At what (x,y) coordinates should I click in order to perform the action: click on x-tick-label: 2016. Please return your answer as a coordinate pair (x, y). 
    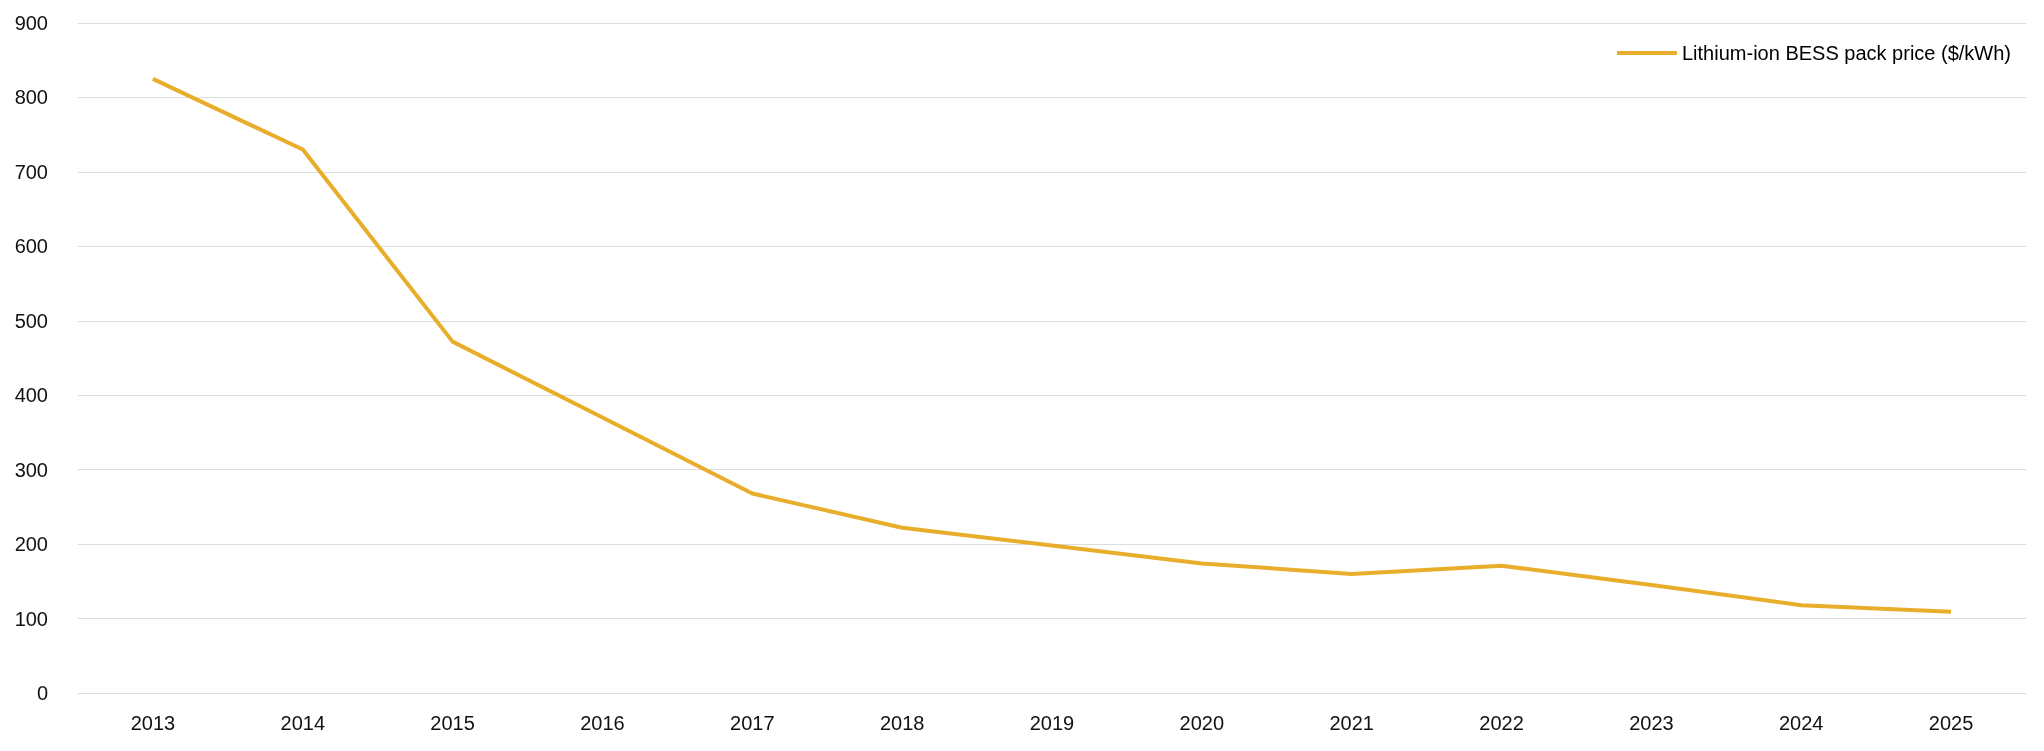
    Looking at the image, I should click on (602, 723).